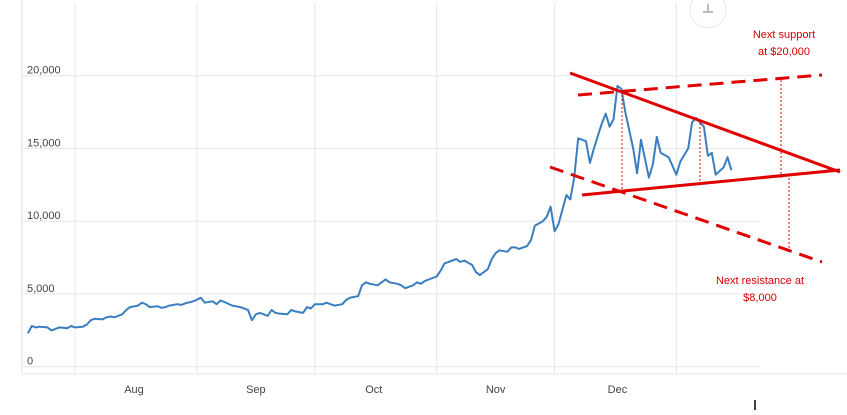 The image size is (847, 415). What do you see at coordinates (760, 281) in the screenshot?
I see `annotation: Next resistance at` at bounding box center [760, 281].